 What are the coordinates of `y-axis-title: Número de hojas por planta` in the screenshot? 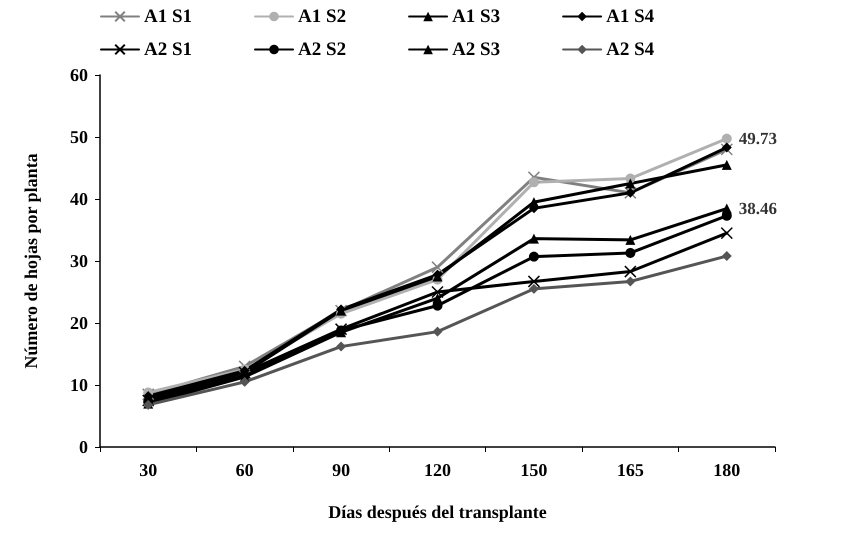 It's located at (31, 261).